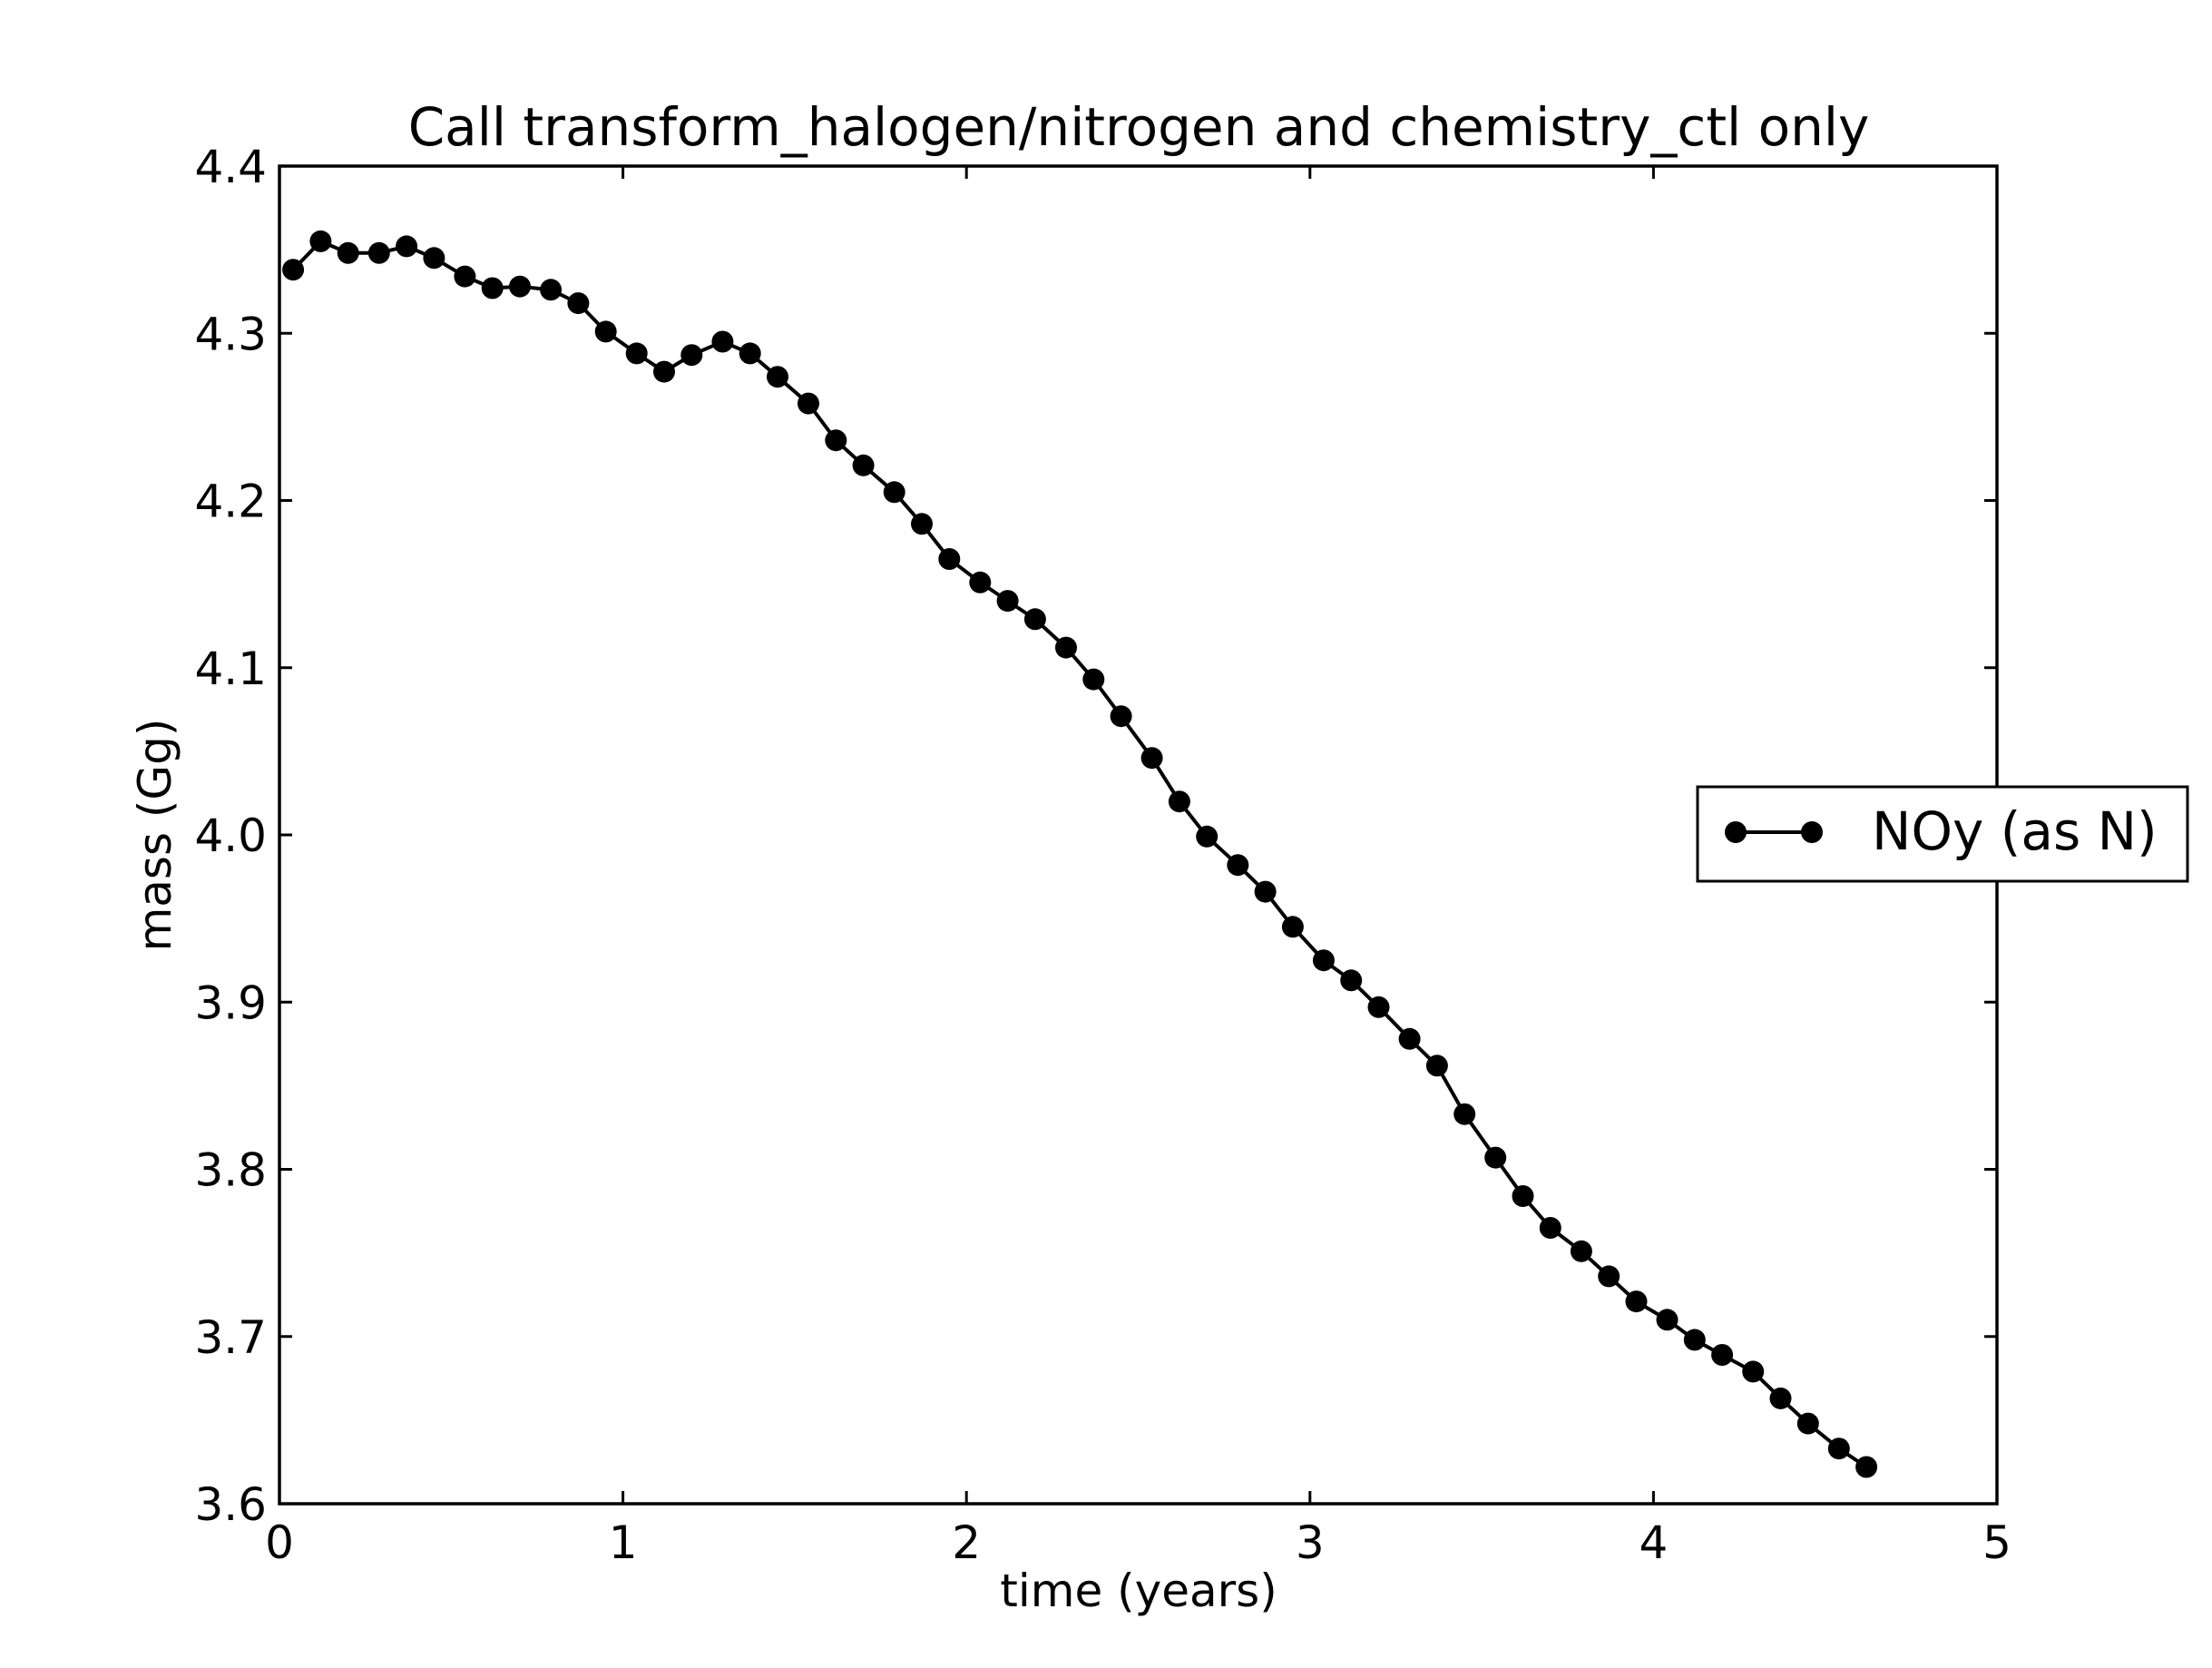 The width and height of the screenshot is (2212, 1668). I want to click on y-tick-label: 3.8, so click(230, 1171).